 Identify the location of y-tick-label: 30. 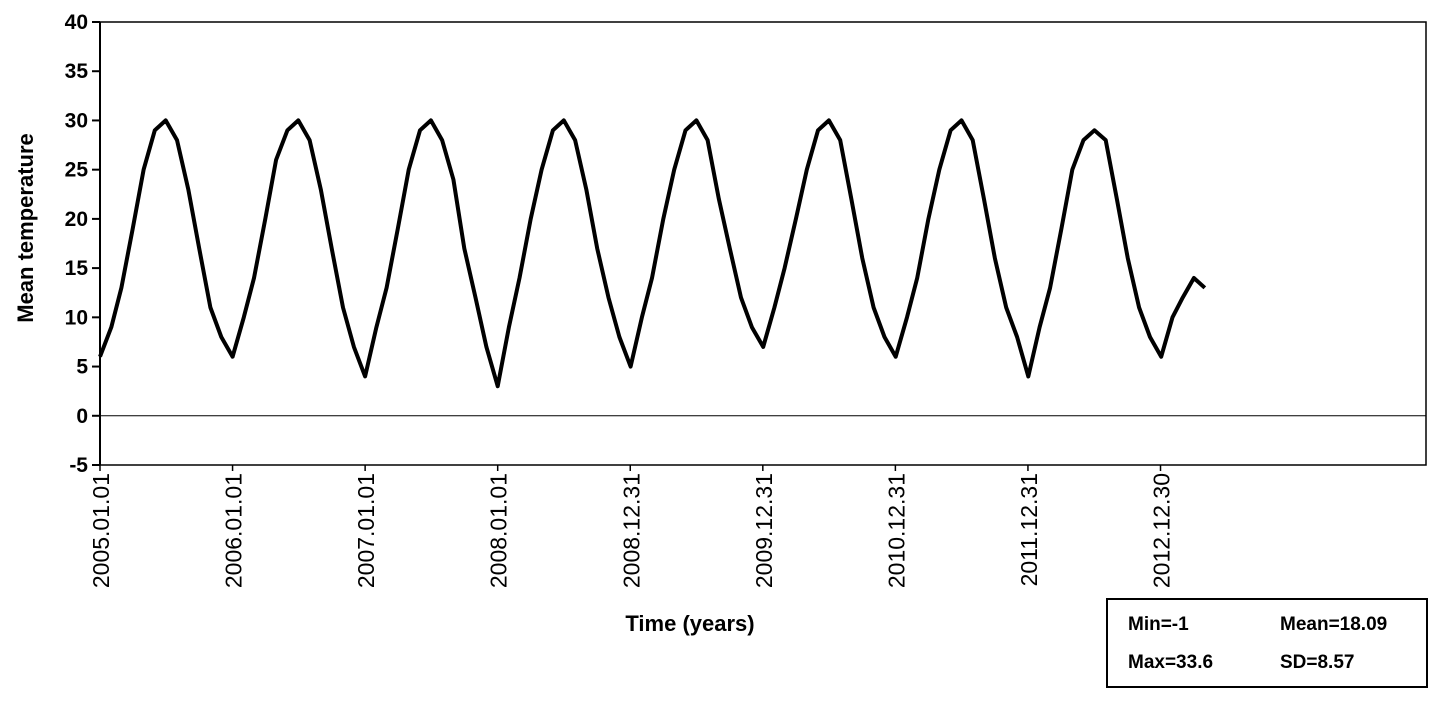
(76, 120).